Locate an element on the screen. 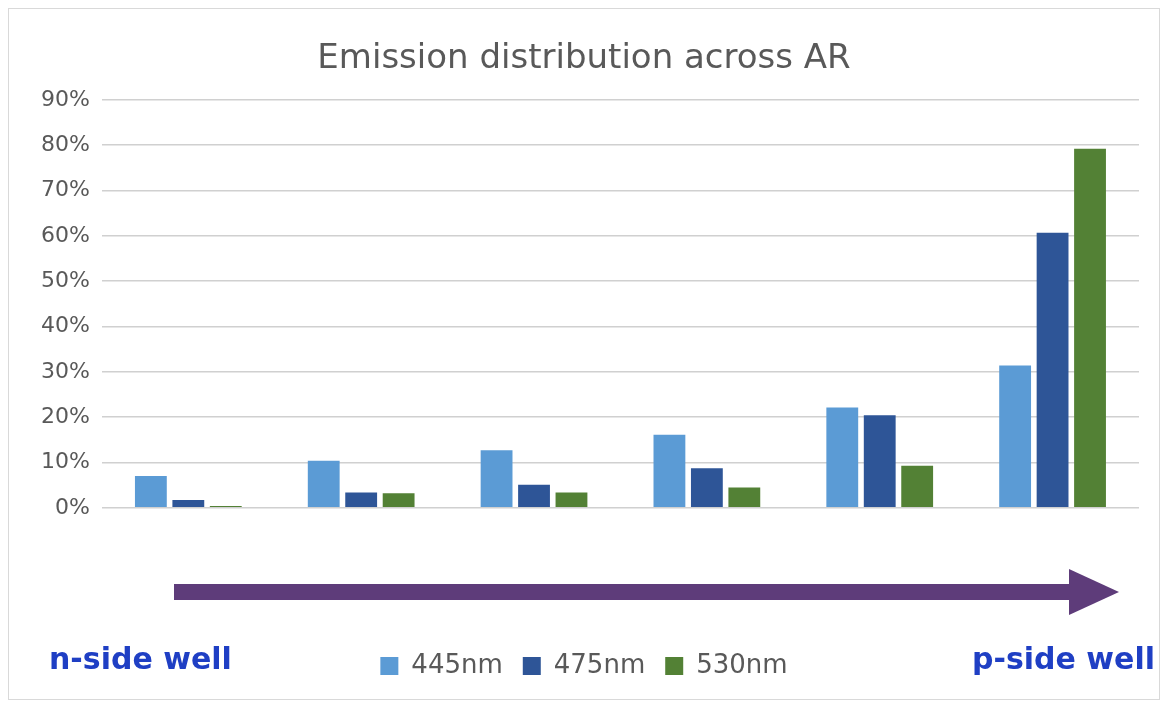  y-tick-label: 20% is located at coordinates (65, 415).